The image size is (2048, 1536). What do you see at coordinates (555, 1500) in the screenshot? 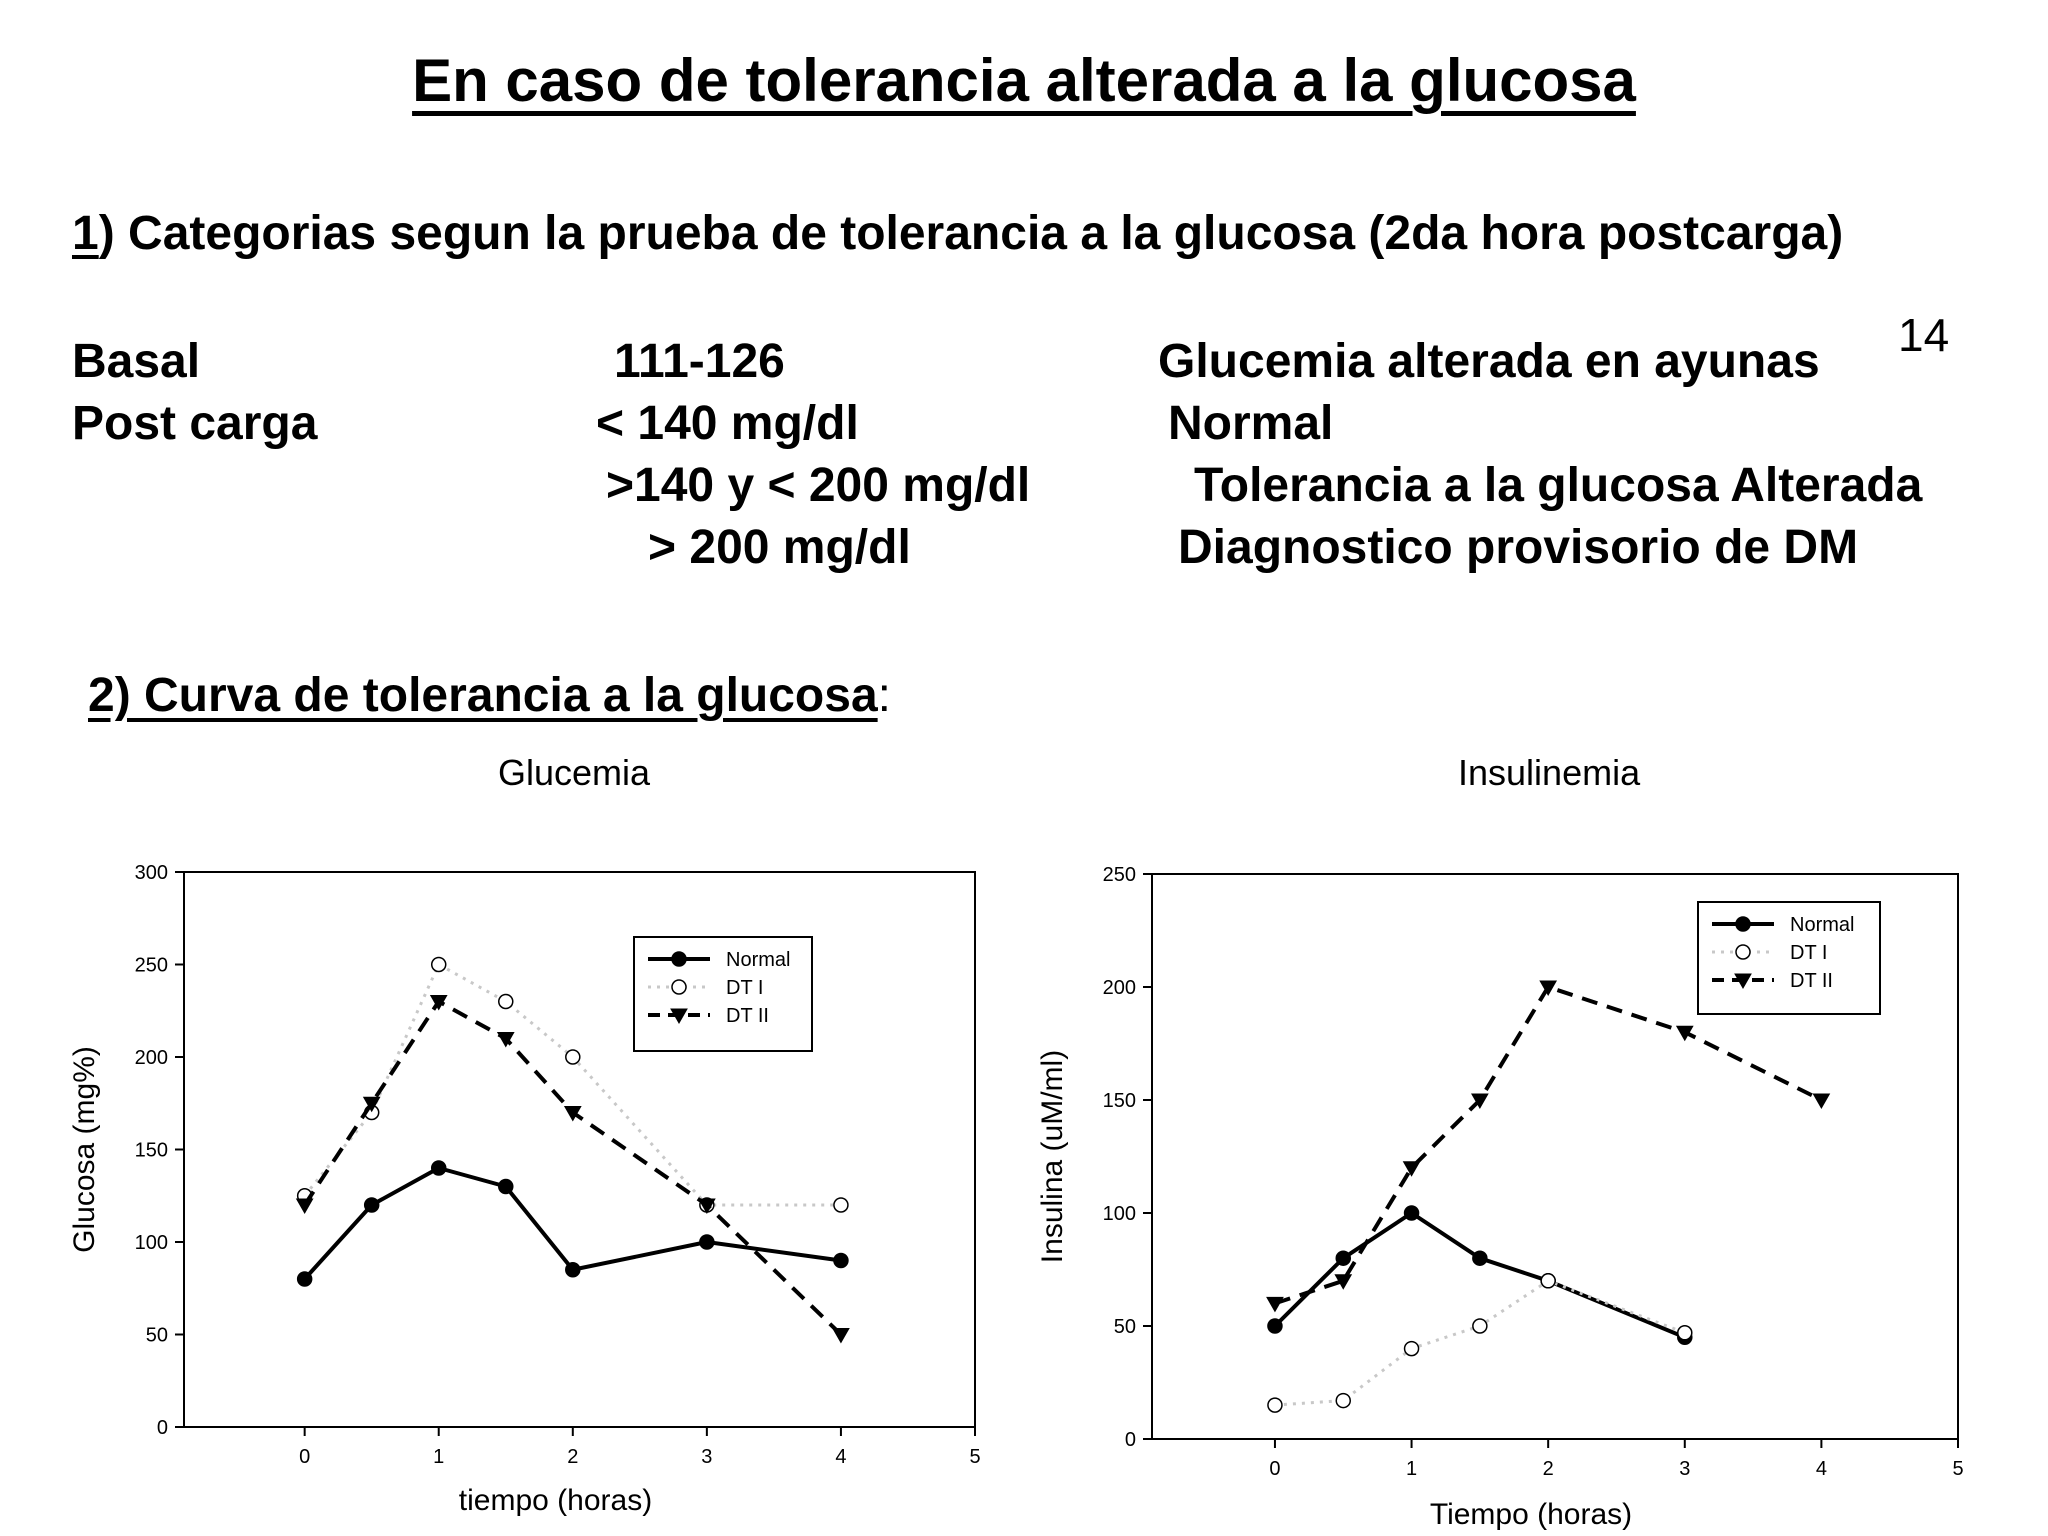
I see `x-axis-label: tiempo (horas)` at bounding box center [555, 1500].